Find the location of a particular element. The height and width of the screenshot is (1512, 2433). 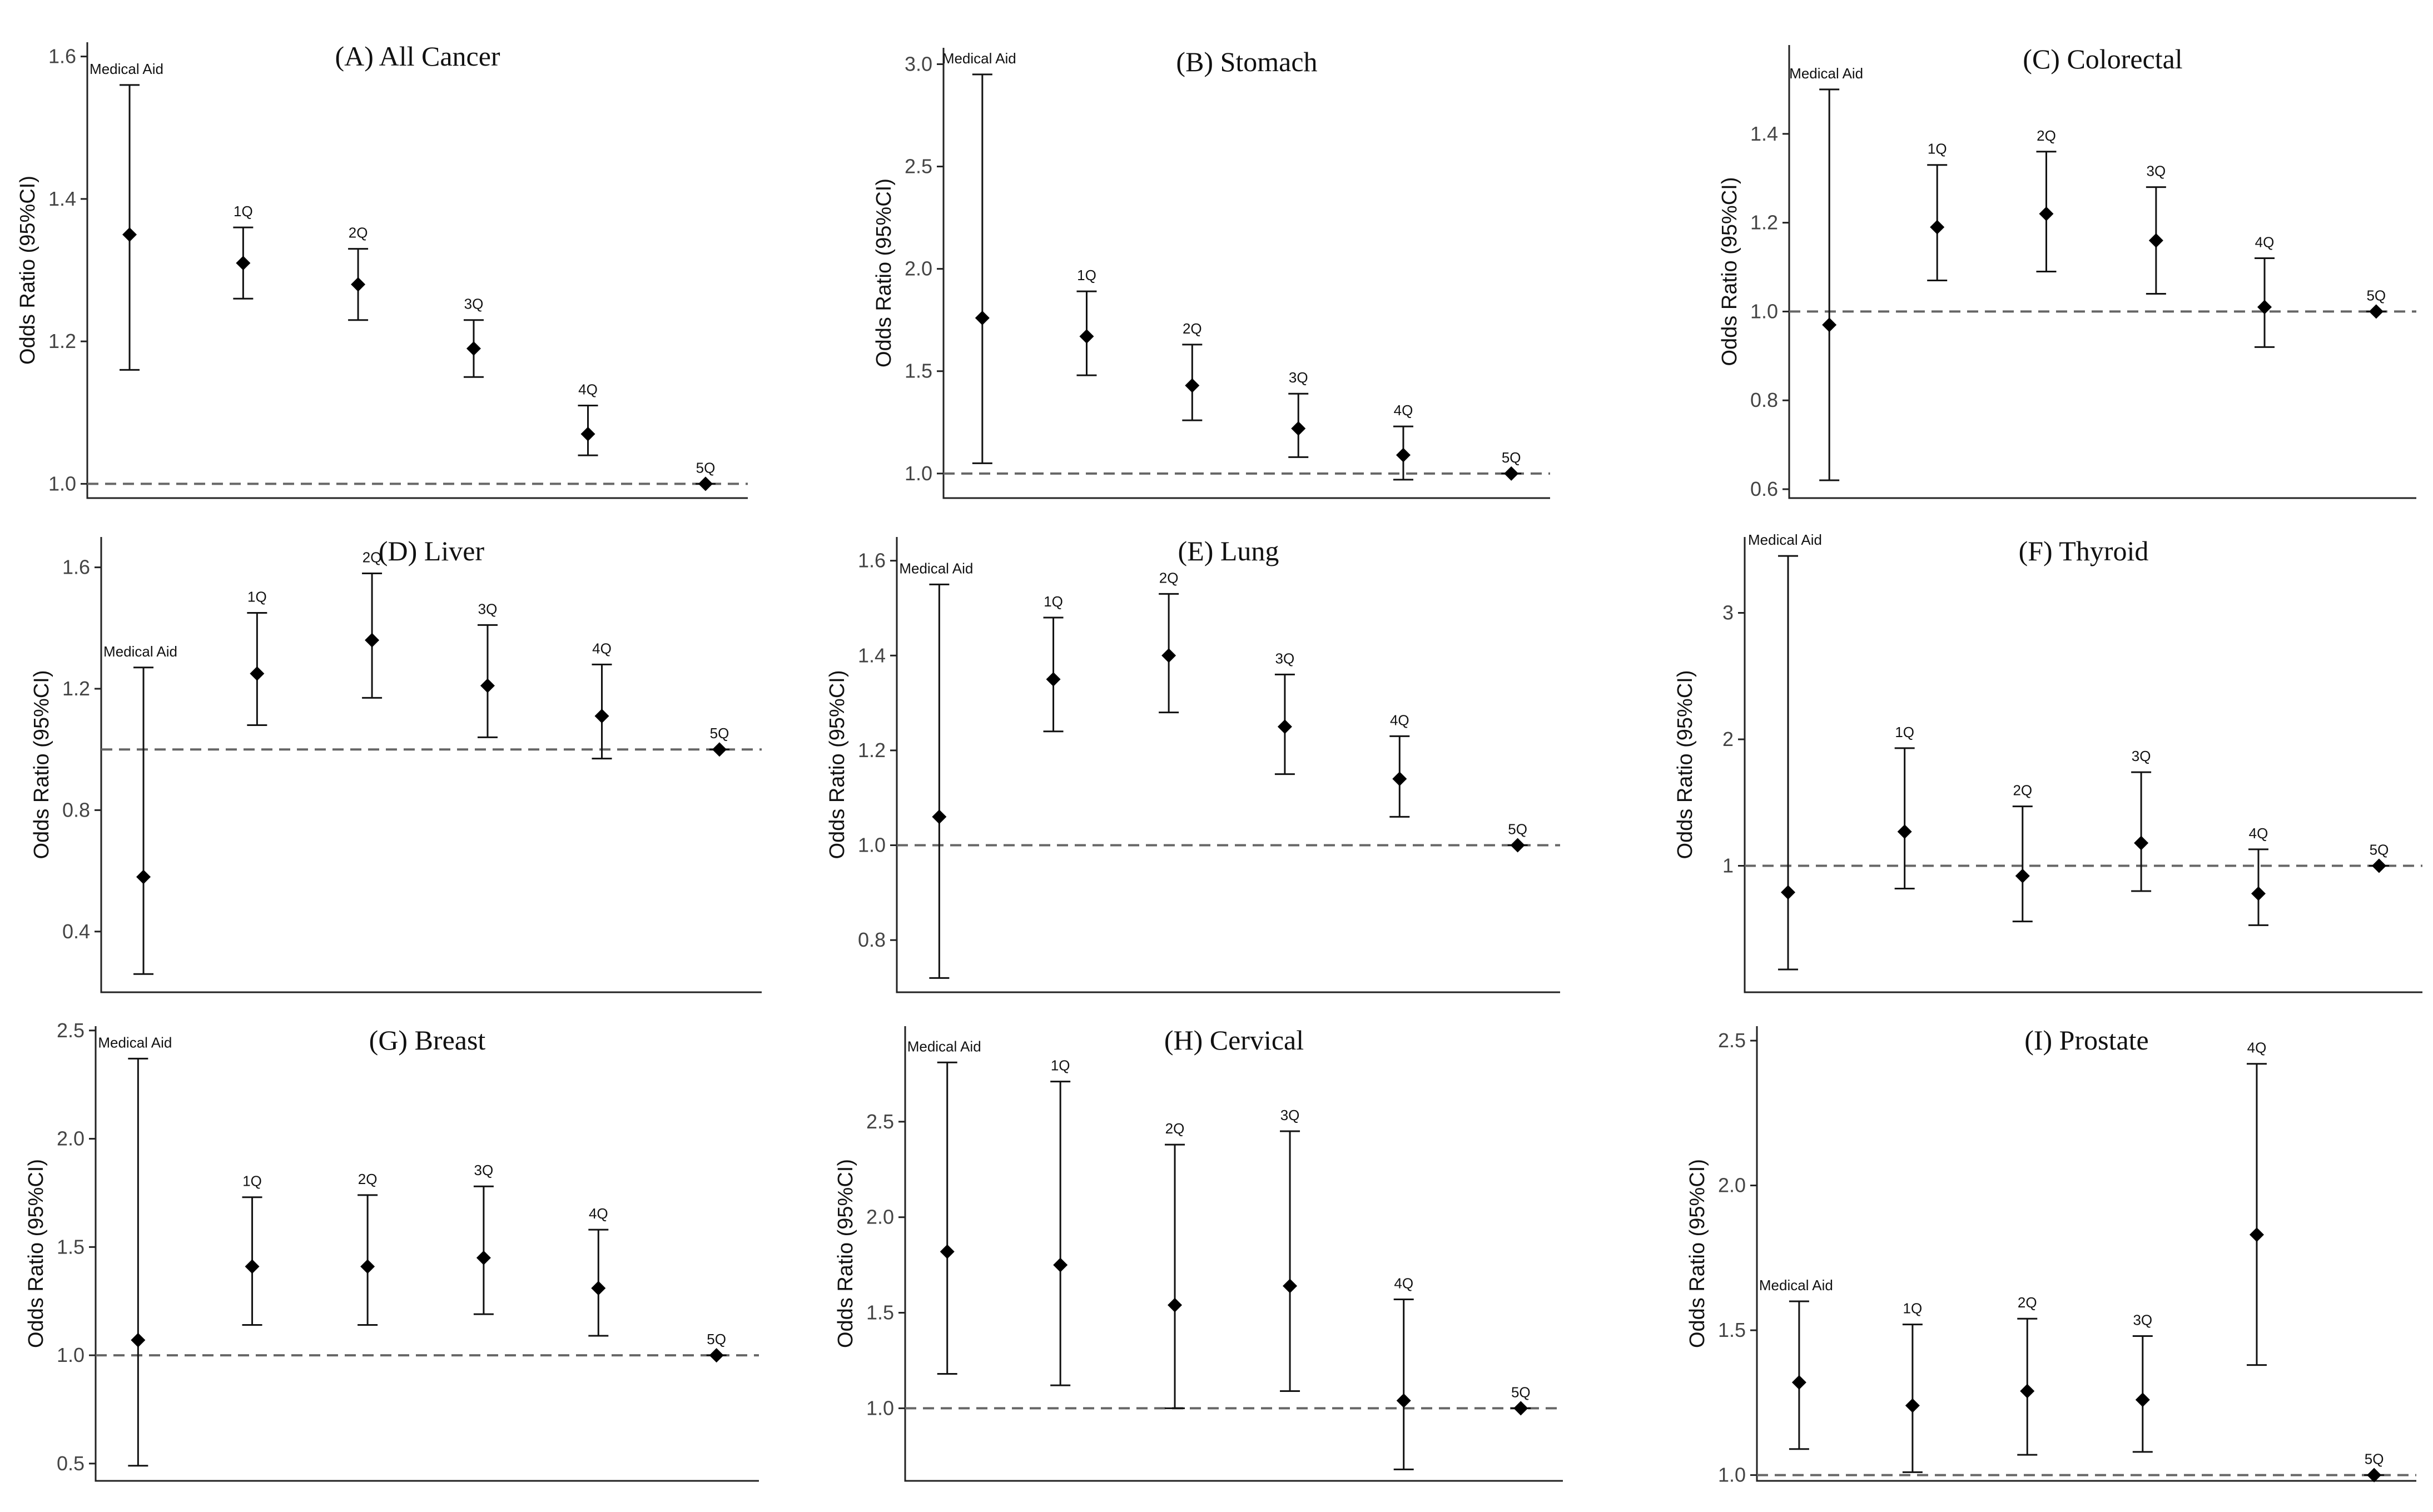

y-tick-label: 0.8 is located at coordinates (76, 809).